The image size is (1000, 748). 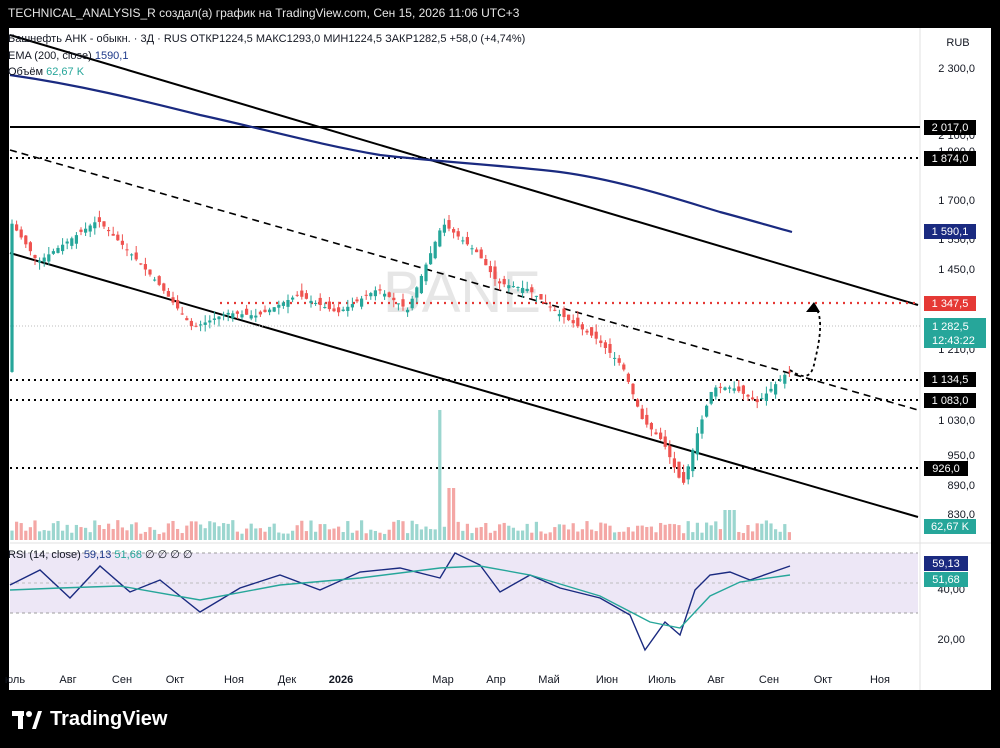 I want to click on rsi-tick-label: 20,00, so click(x=951, y=640).